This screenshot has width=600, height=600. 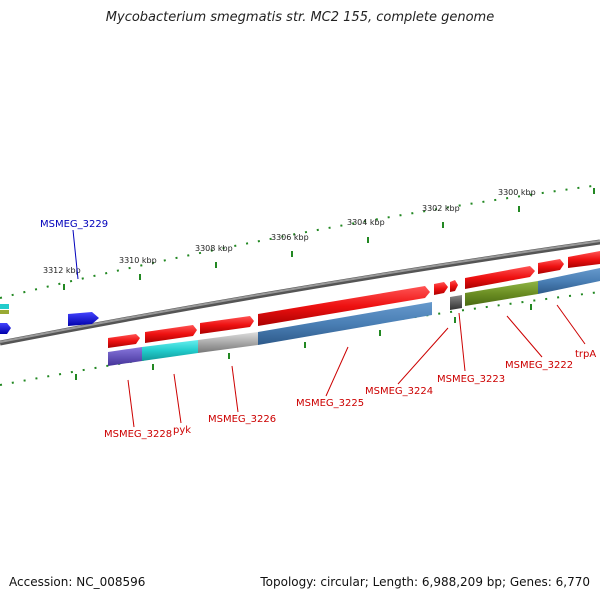 I want to click on inner-major-ticks, so click(x=303, y=342).